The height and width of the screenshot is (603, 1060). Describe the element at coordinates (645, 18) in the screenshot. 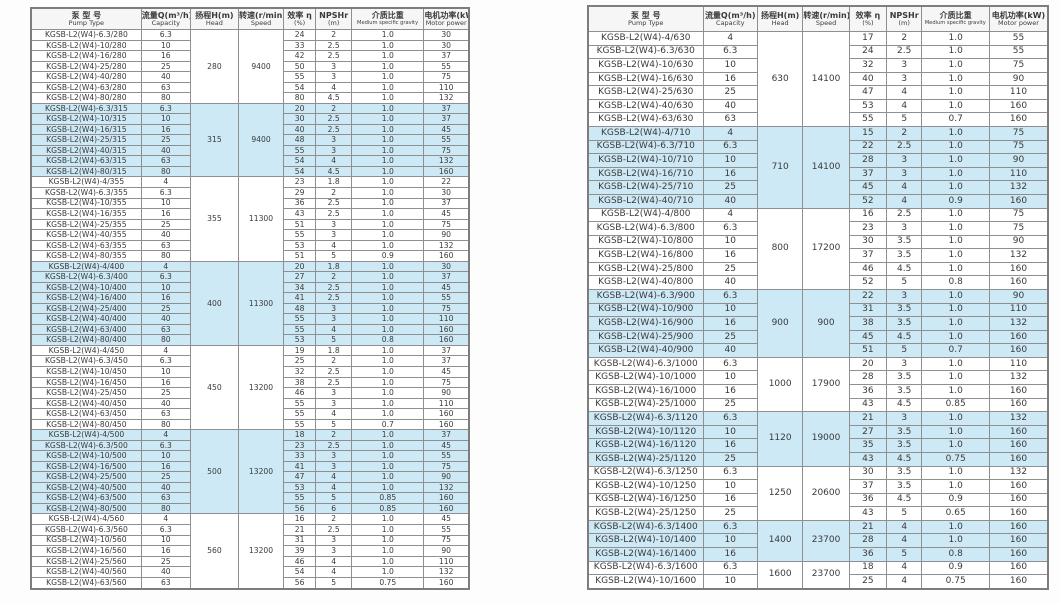

I see `col-header-pump-type: 泵 型 号 Pump Type` at that location.